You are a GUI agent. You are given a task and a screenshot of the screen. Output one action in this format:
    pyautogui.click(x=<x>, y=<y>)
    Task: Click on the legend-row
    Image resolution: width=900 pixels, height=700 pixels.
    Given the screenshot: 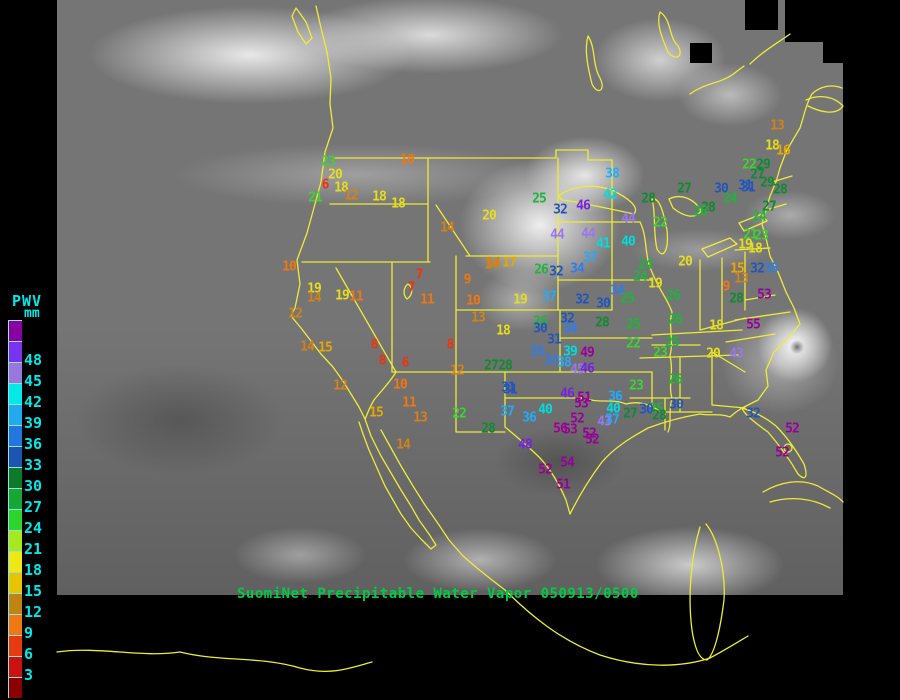 What is the action you would take?
    pyautogui.click(x=43, y=330)
    